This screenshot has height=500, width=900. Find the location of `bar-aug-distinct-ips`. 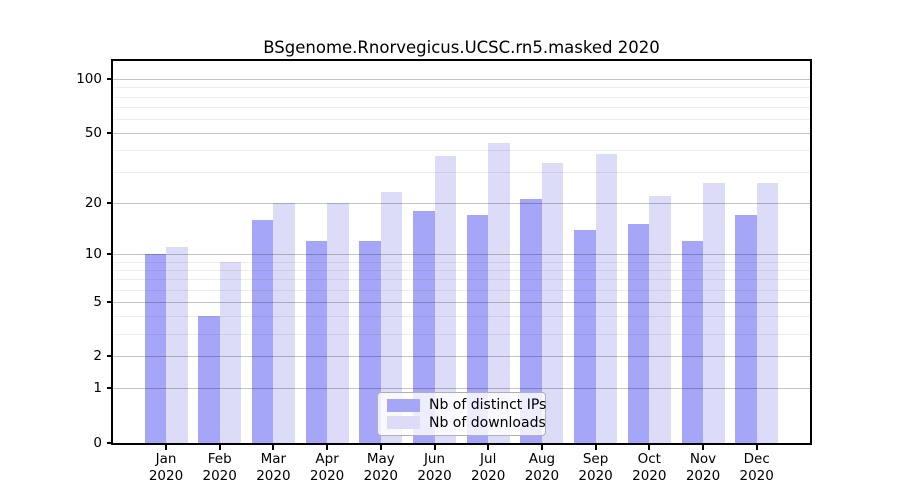

bar-aug-distinct-ips is located at coordinates (531, 321).